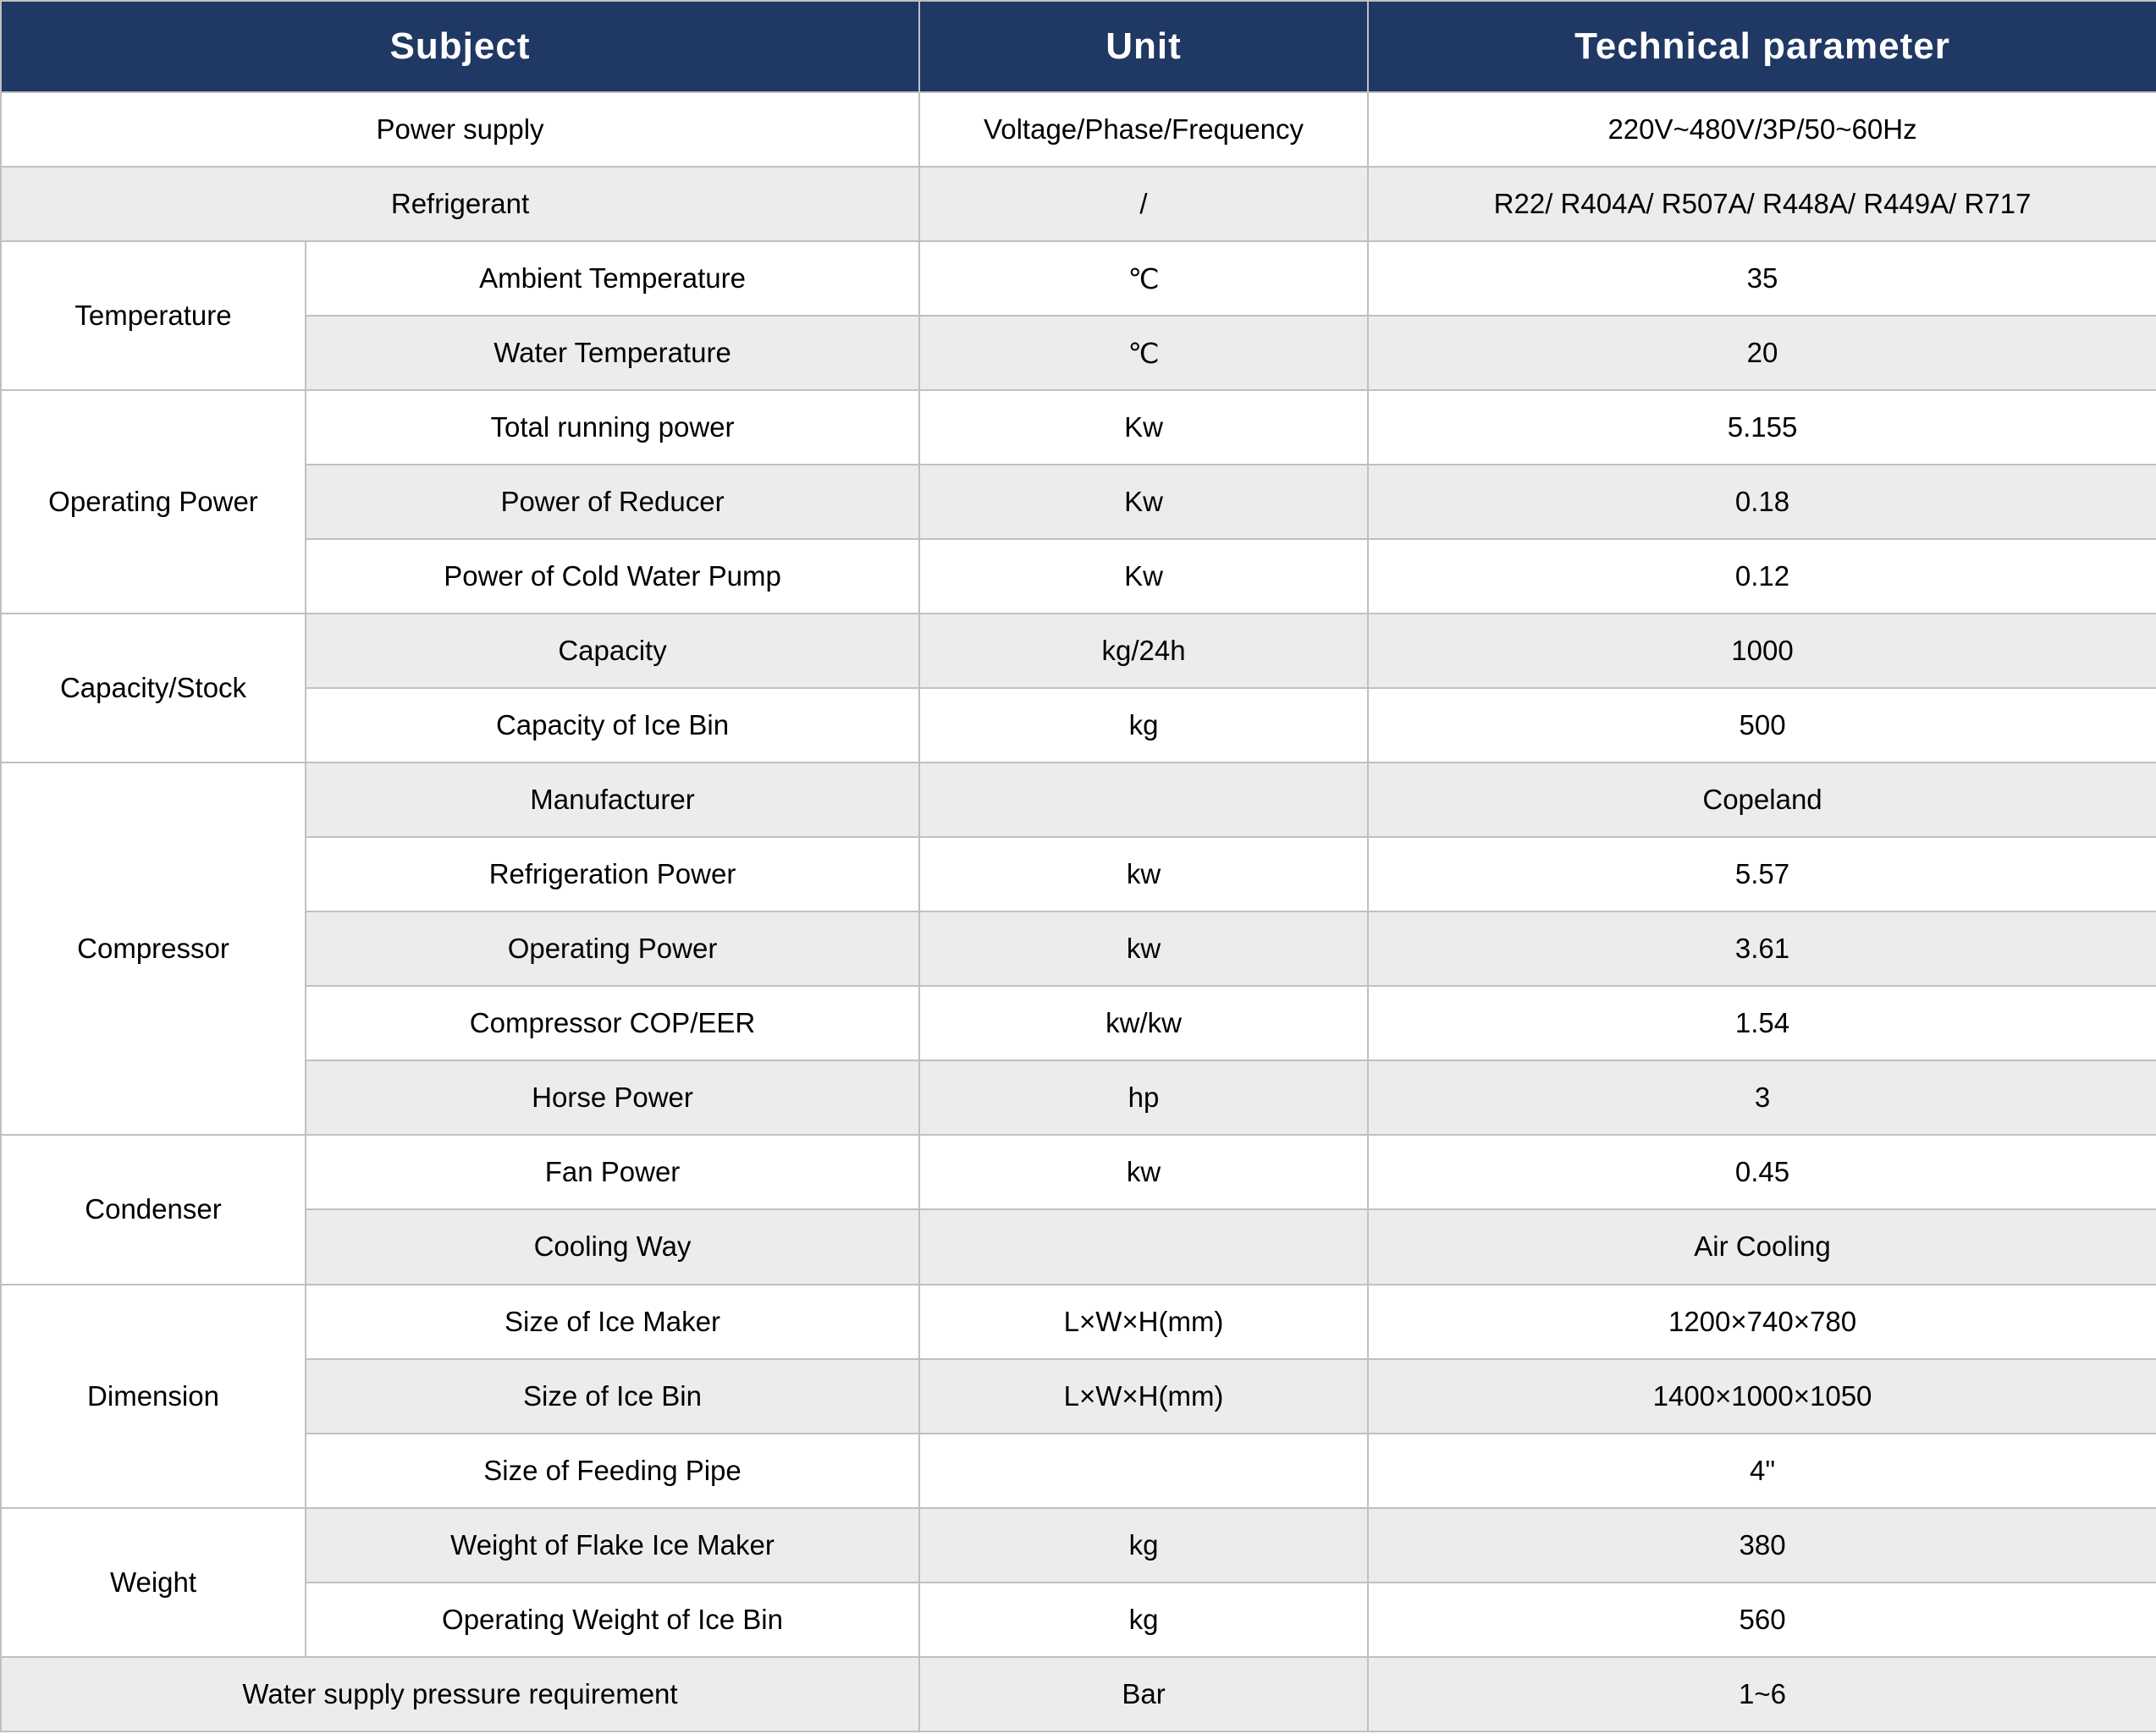 This screenshot has width=2156, height=1734. Describe the element at coordinates (1144, 1098) in the screenshot. I see `unit-cell: hp` at that location.